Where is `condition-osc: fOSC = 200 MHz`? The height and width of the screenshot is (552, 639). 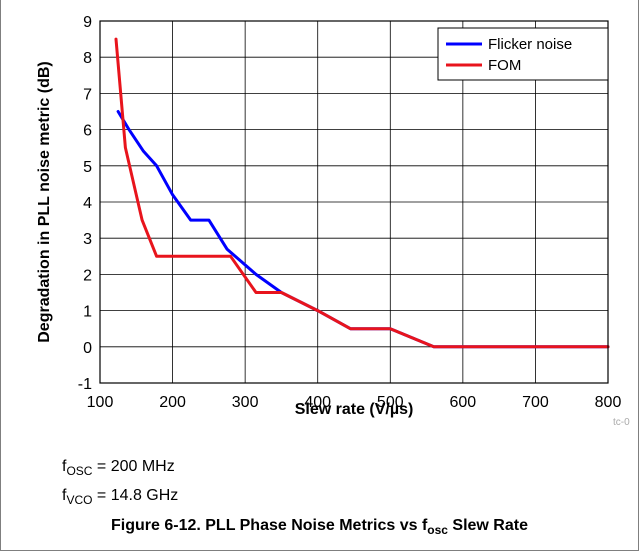 condition-osc: fOSC = 200 MHz is located at coordinates (118, 468).